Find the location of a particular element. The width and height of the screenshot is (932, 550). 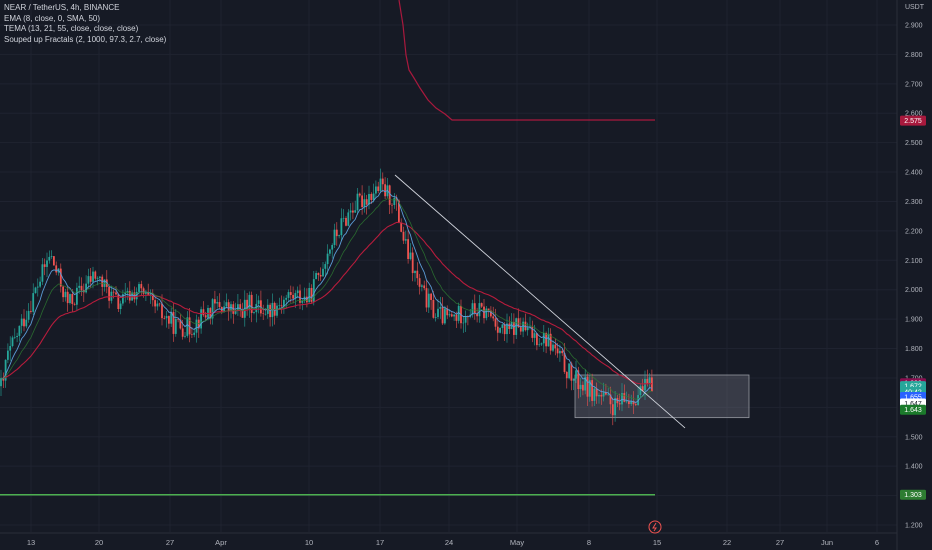

legend-tema: TEMA (13, 21, 55, close, close, close) is located at coordinates (71, 28).